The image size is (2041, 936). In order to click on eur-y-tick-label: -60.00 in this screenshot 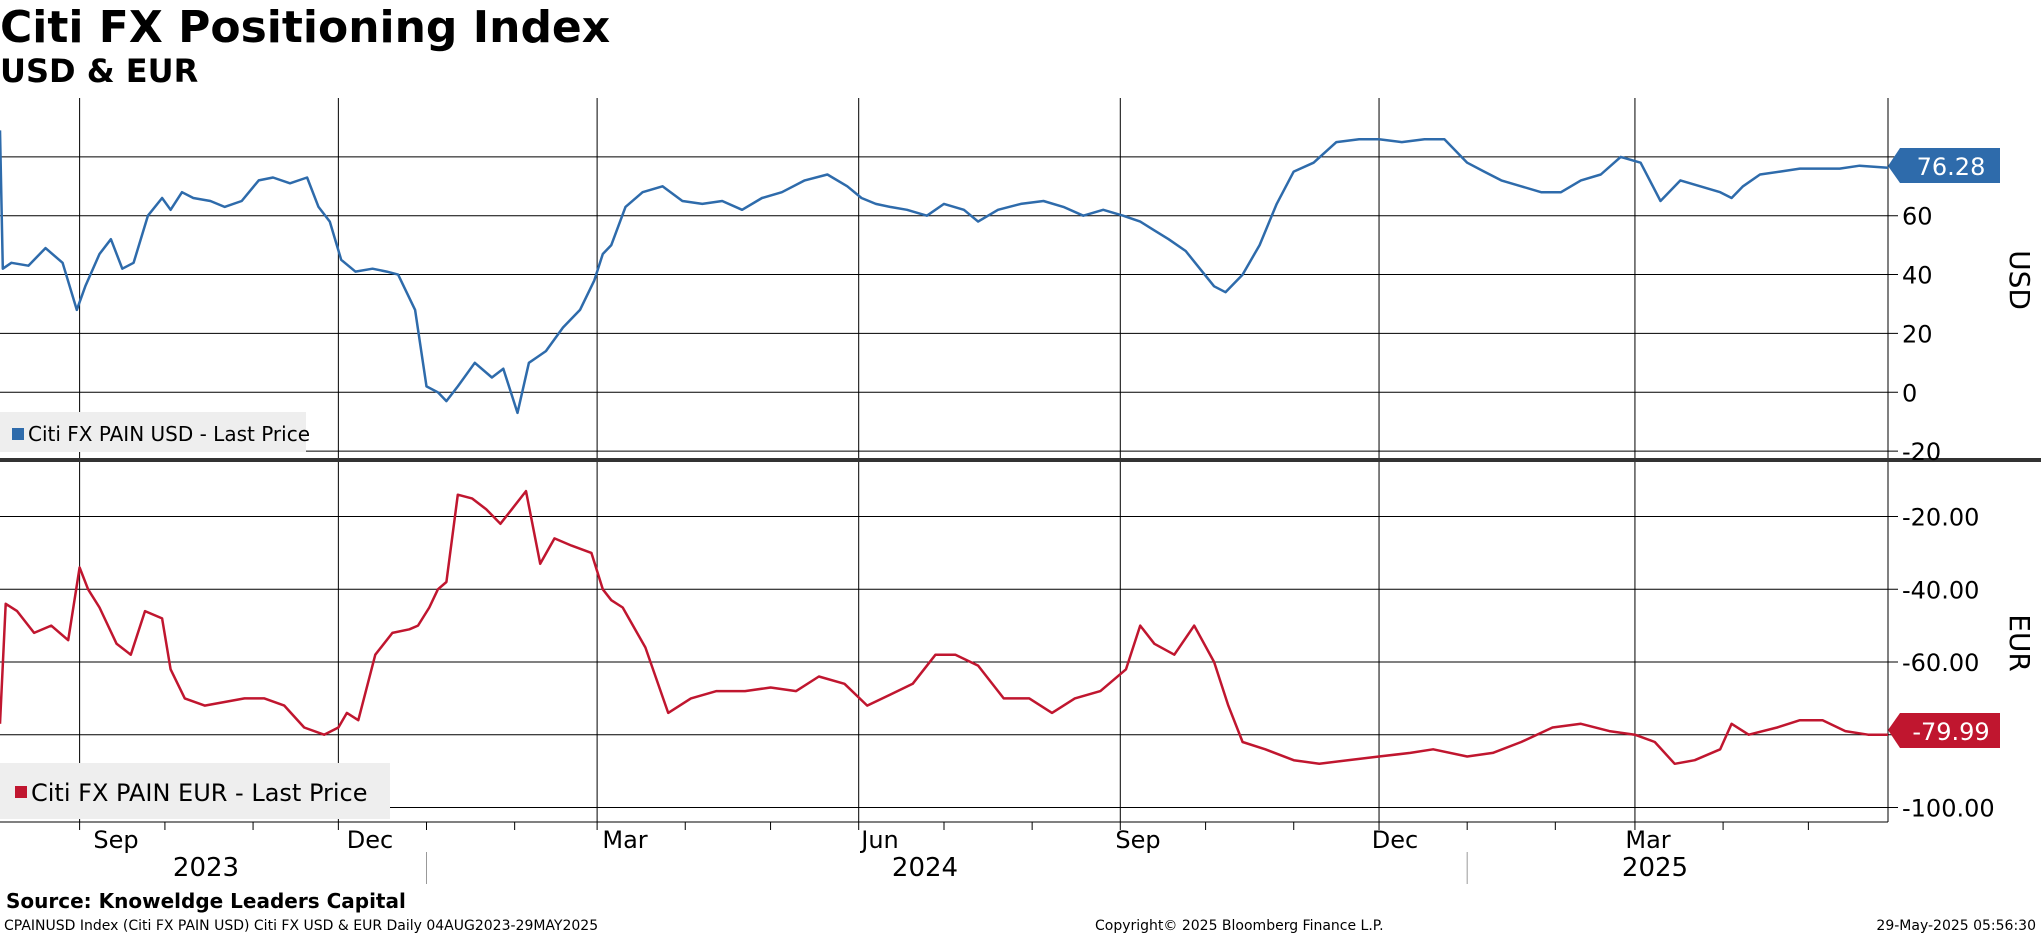, I will do `click(1940, 663)`.